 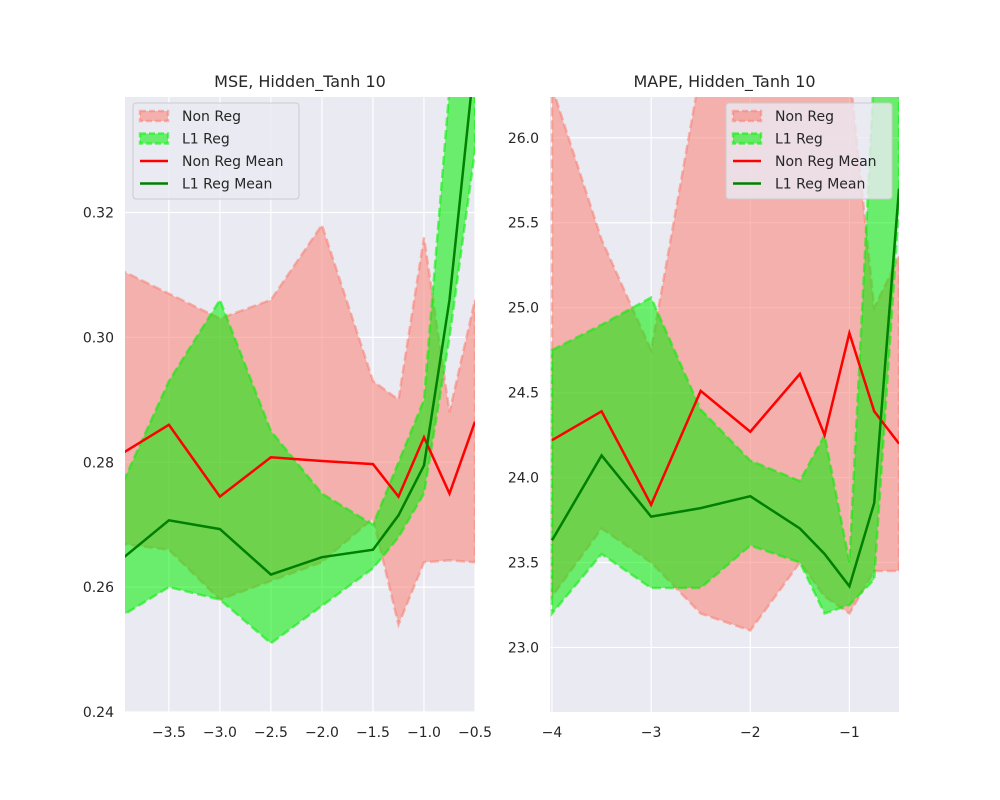 What do you see at coordinates (475, 733) in the screenshot?
I see `x-tick-label: −0.5` at bounding box center [475, 733].